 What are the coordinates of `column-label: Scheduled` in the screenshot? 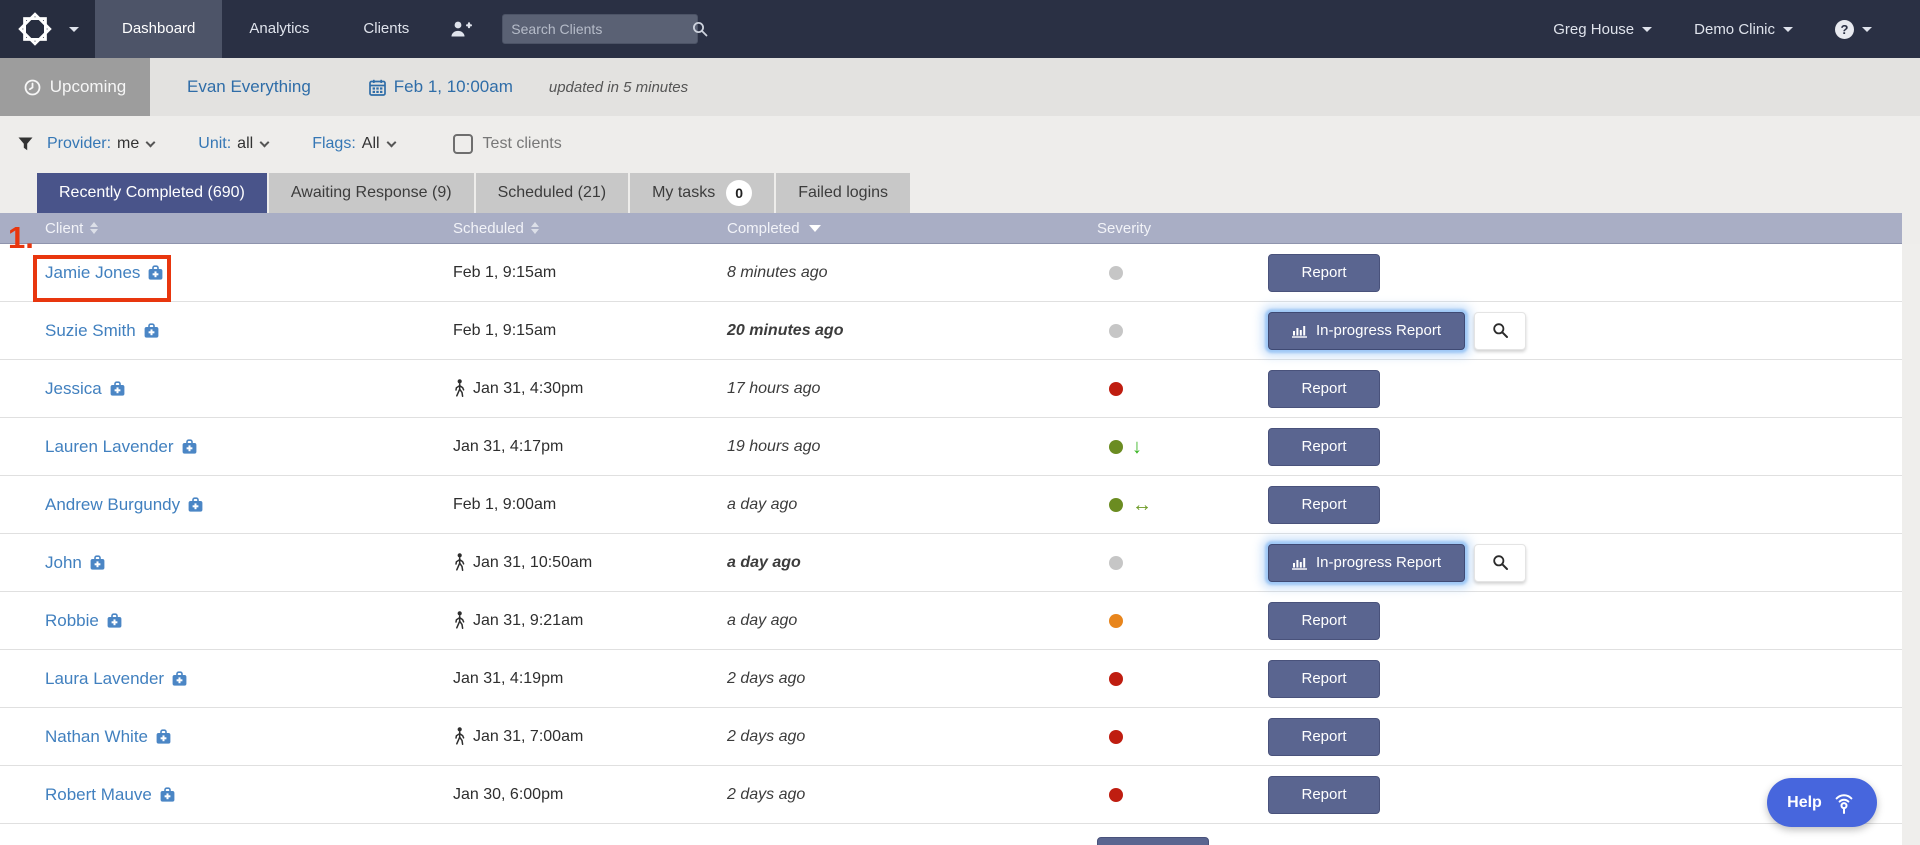 It's located at (488, 228).